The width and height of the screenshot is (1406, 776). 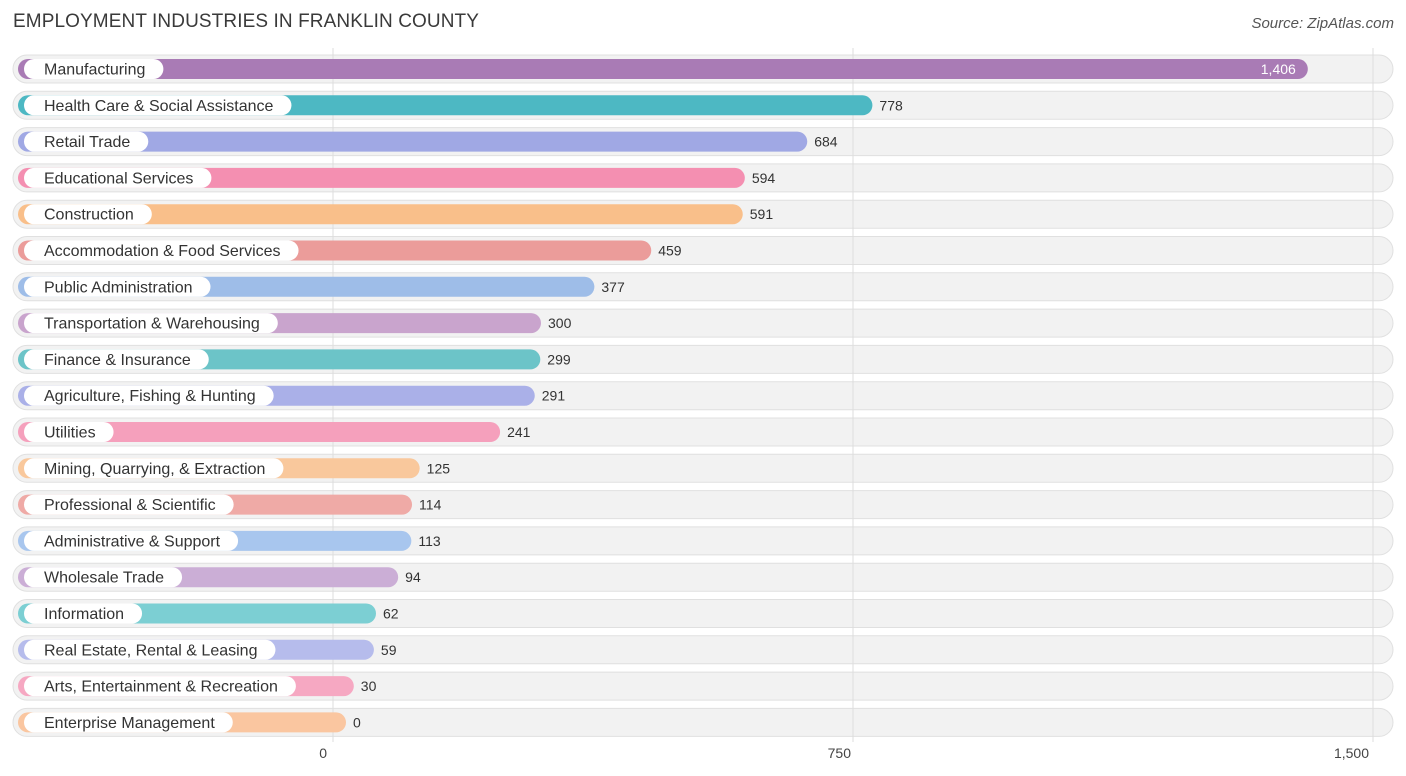 I want to click on category-label: Finance & Insurance, so click(x=117, y=360).